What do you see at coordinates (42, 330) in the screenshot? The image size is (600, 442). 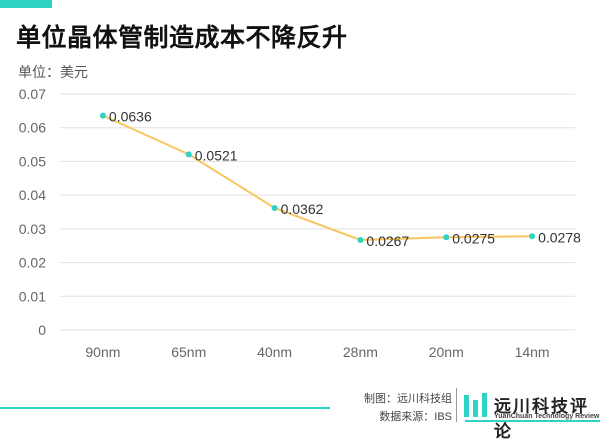 I see `y-tick-label: 0` at bounding box center [42, 330].